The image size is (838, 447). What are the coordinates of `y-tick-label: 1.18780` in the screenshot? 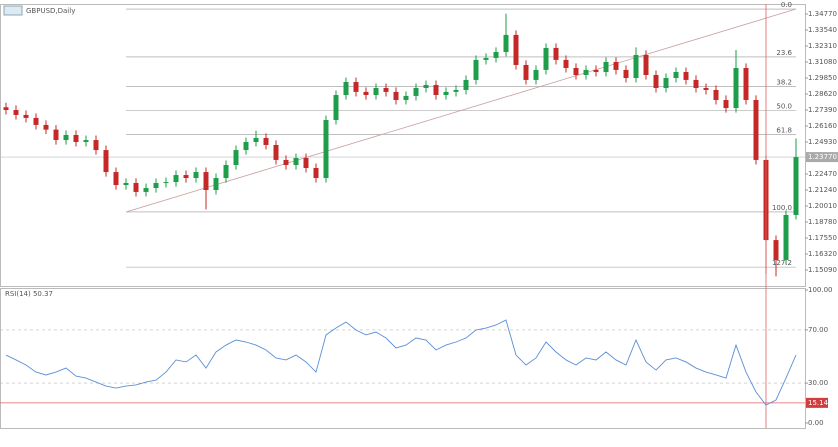 It's located at (822, 222).